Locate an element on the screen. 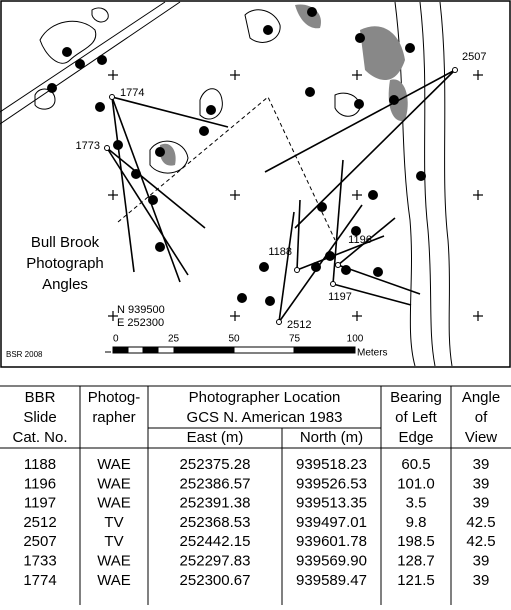  cell: 252368.53 is located at coordinates (215, 522).